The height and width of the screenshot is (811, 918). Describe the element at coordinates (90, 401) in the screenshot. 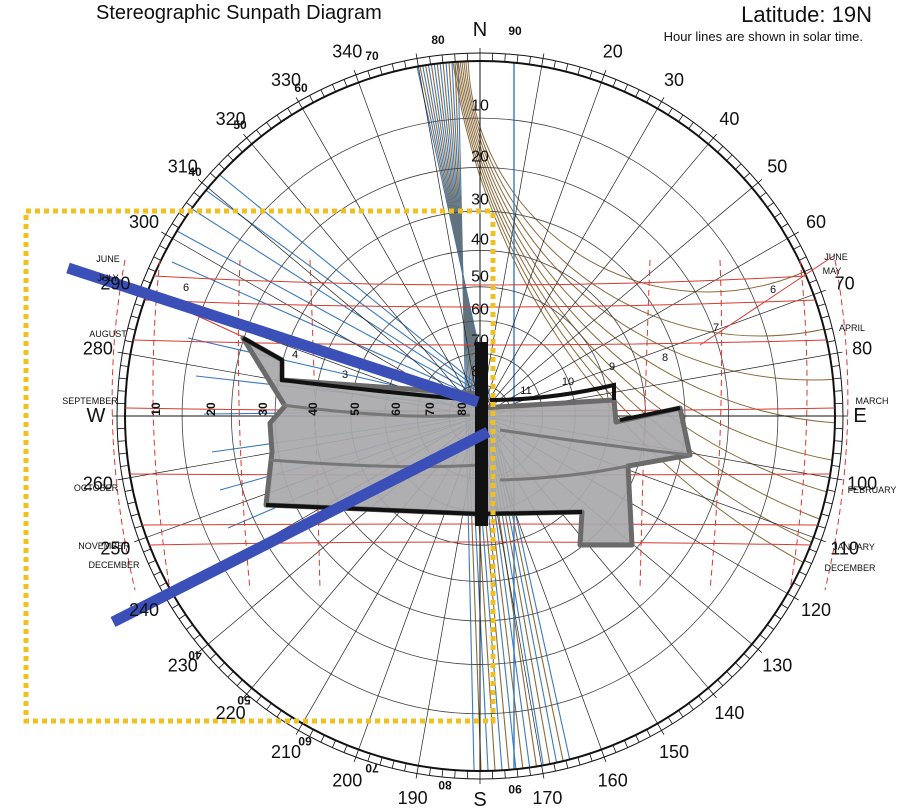

I see `month-label: SEPTEMBER` at that location.